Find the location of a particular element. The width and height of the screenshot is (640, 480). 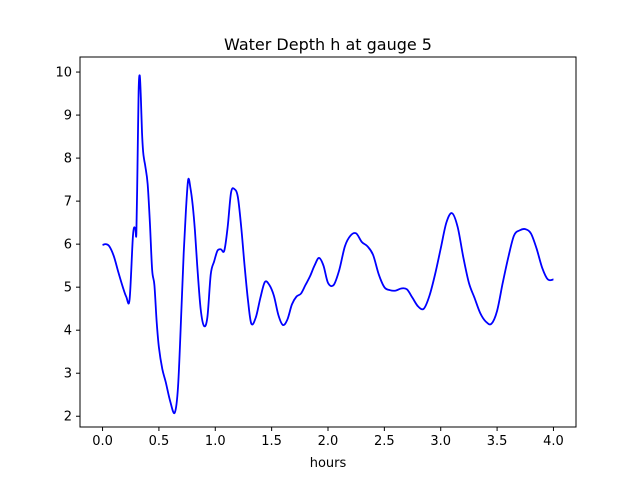

x-tick-label: 1.0 is located at coordinates (215, 441).